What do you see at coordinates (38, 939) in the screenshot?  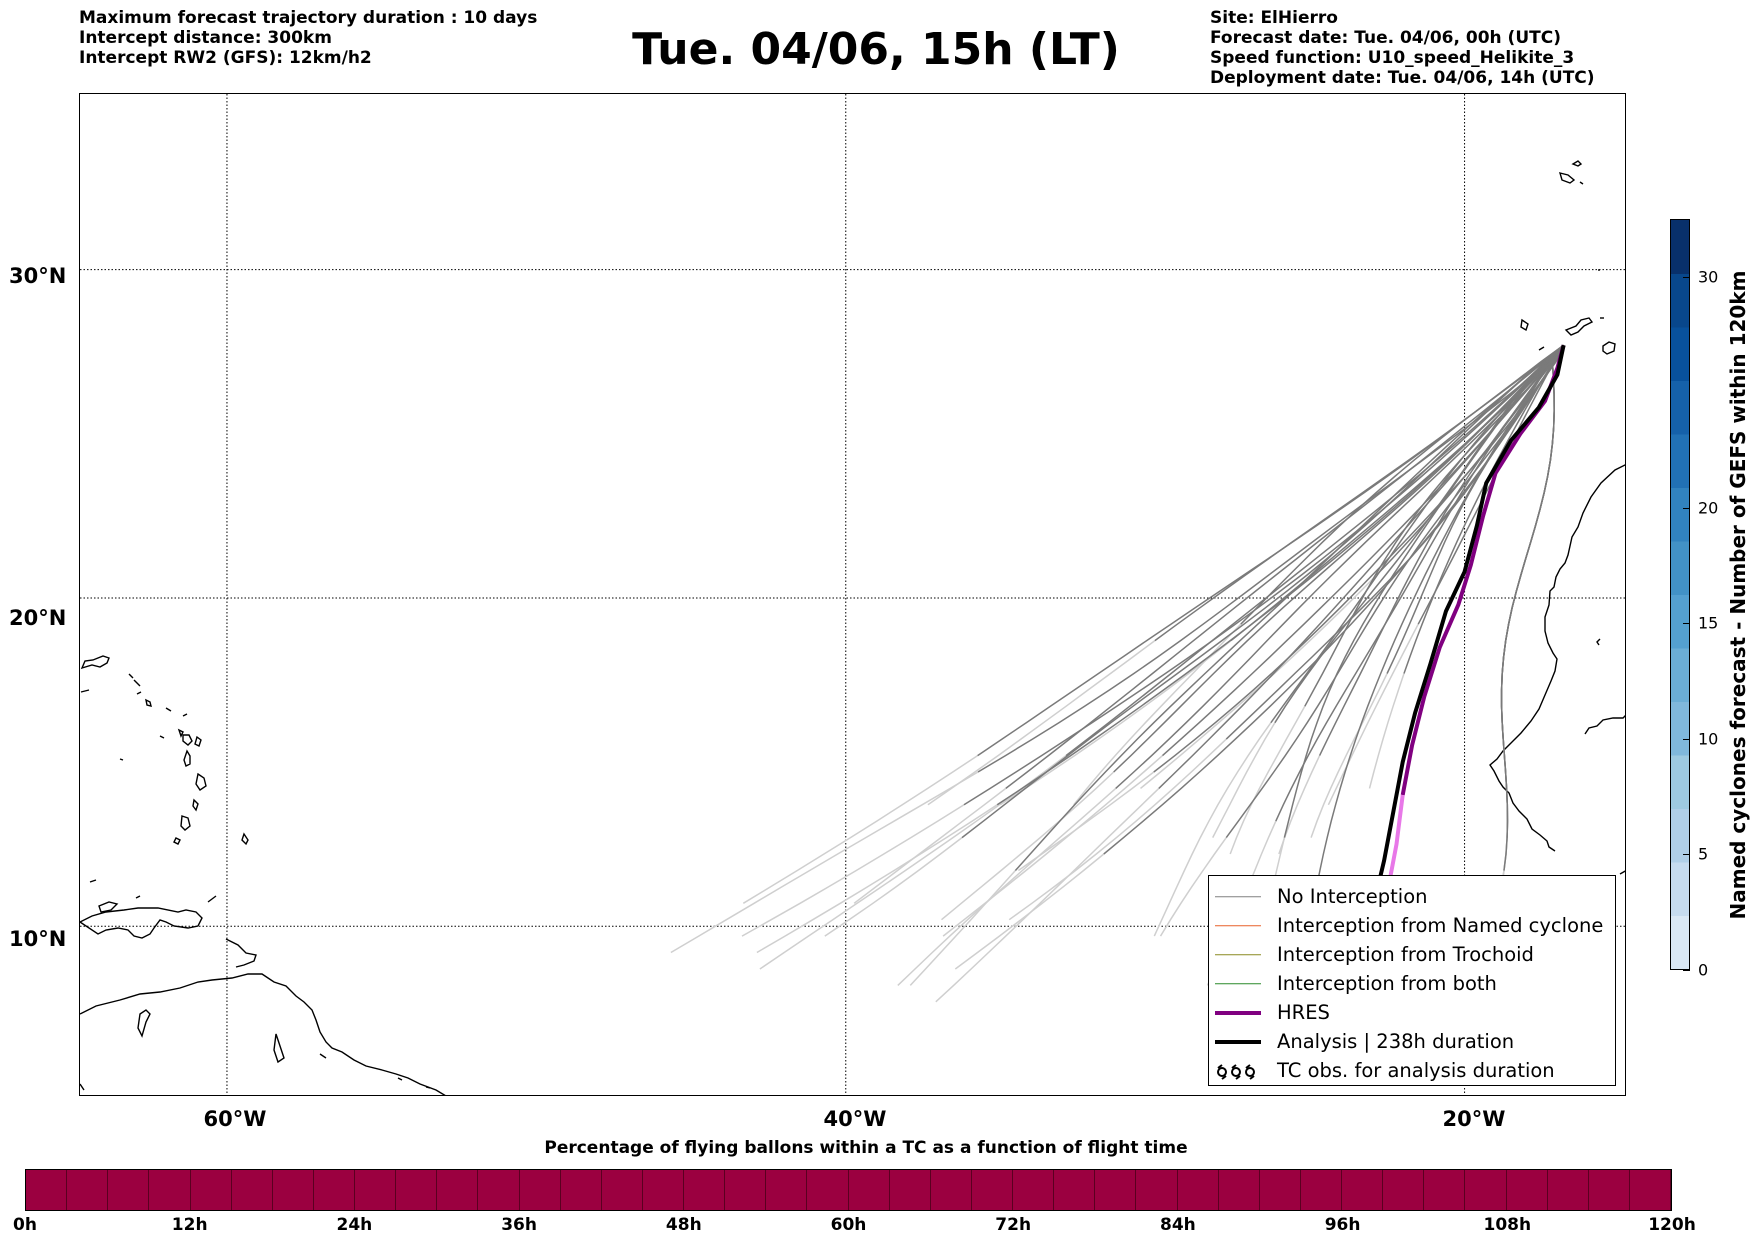 I see `lat-label-10n: 10°N` at bounding box center [38, 939].